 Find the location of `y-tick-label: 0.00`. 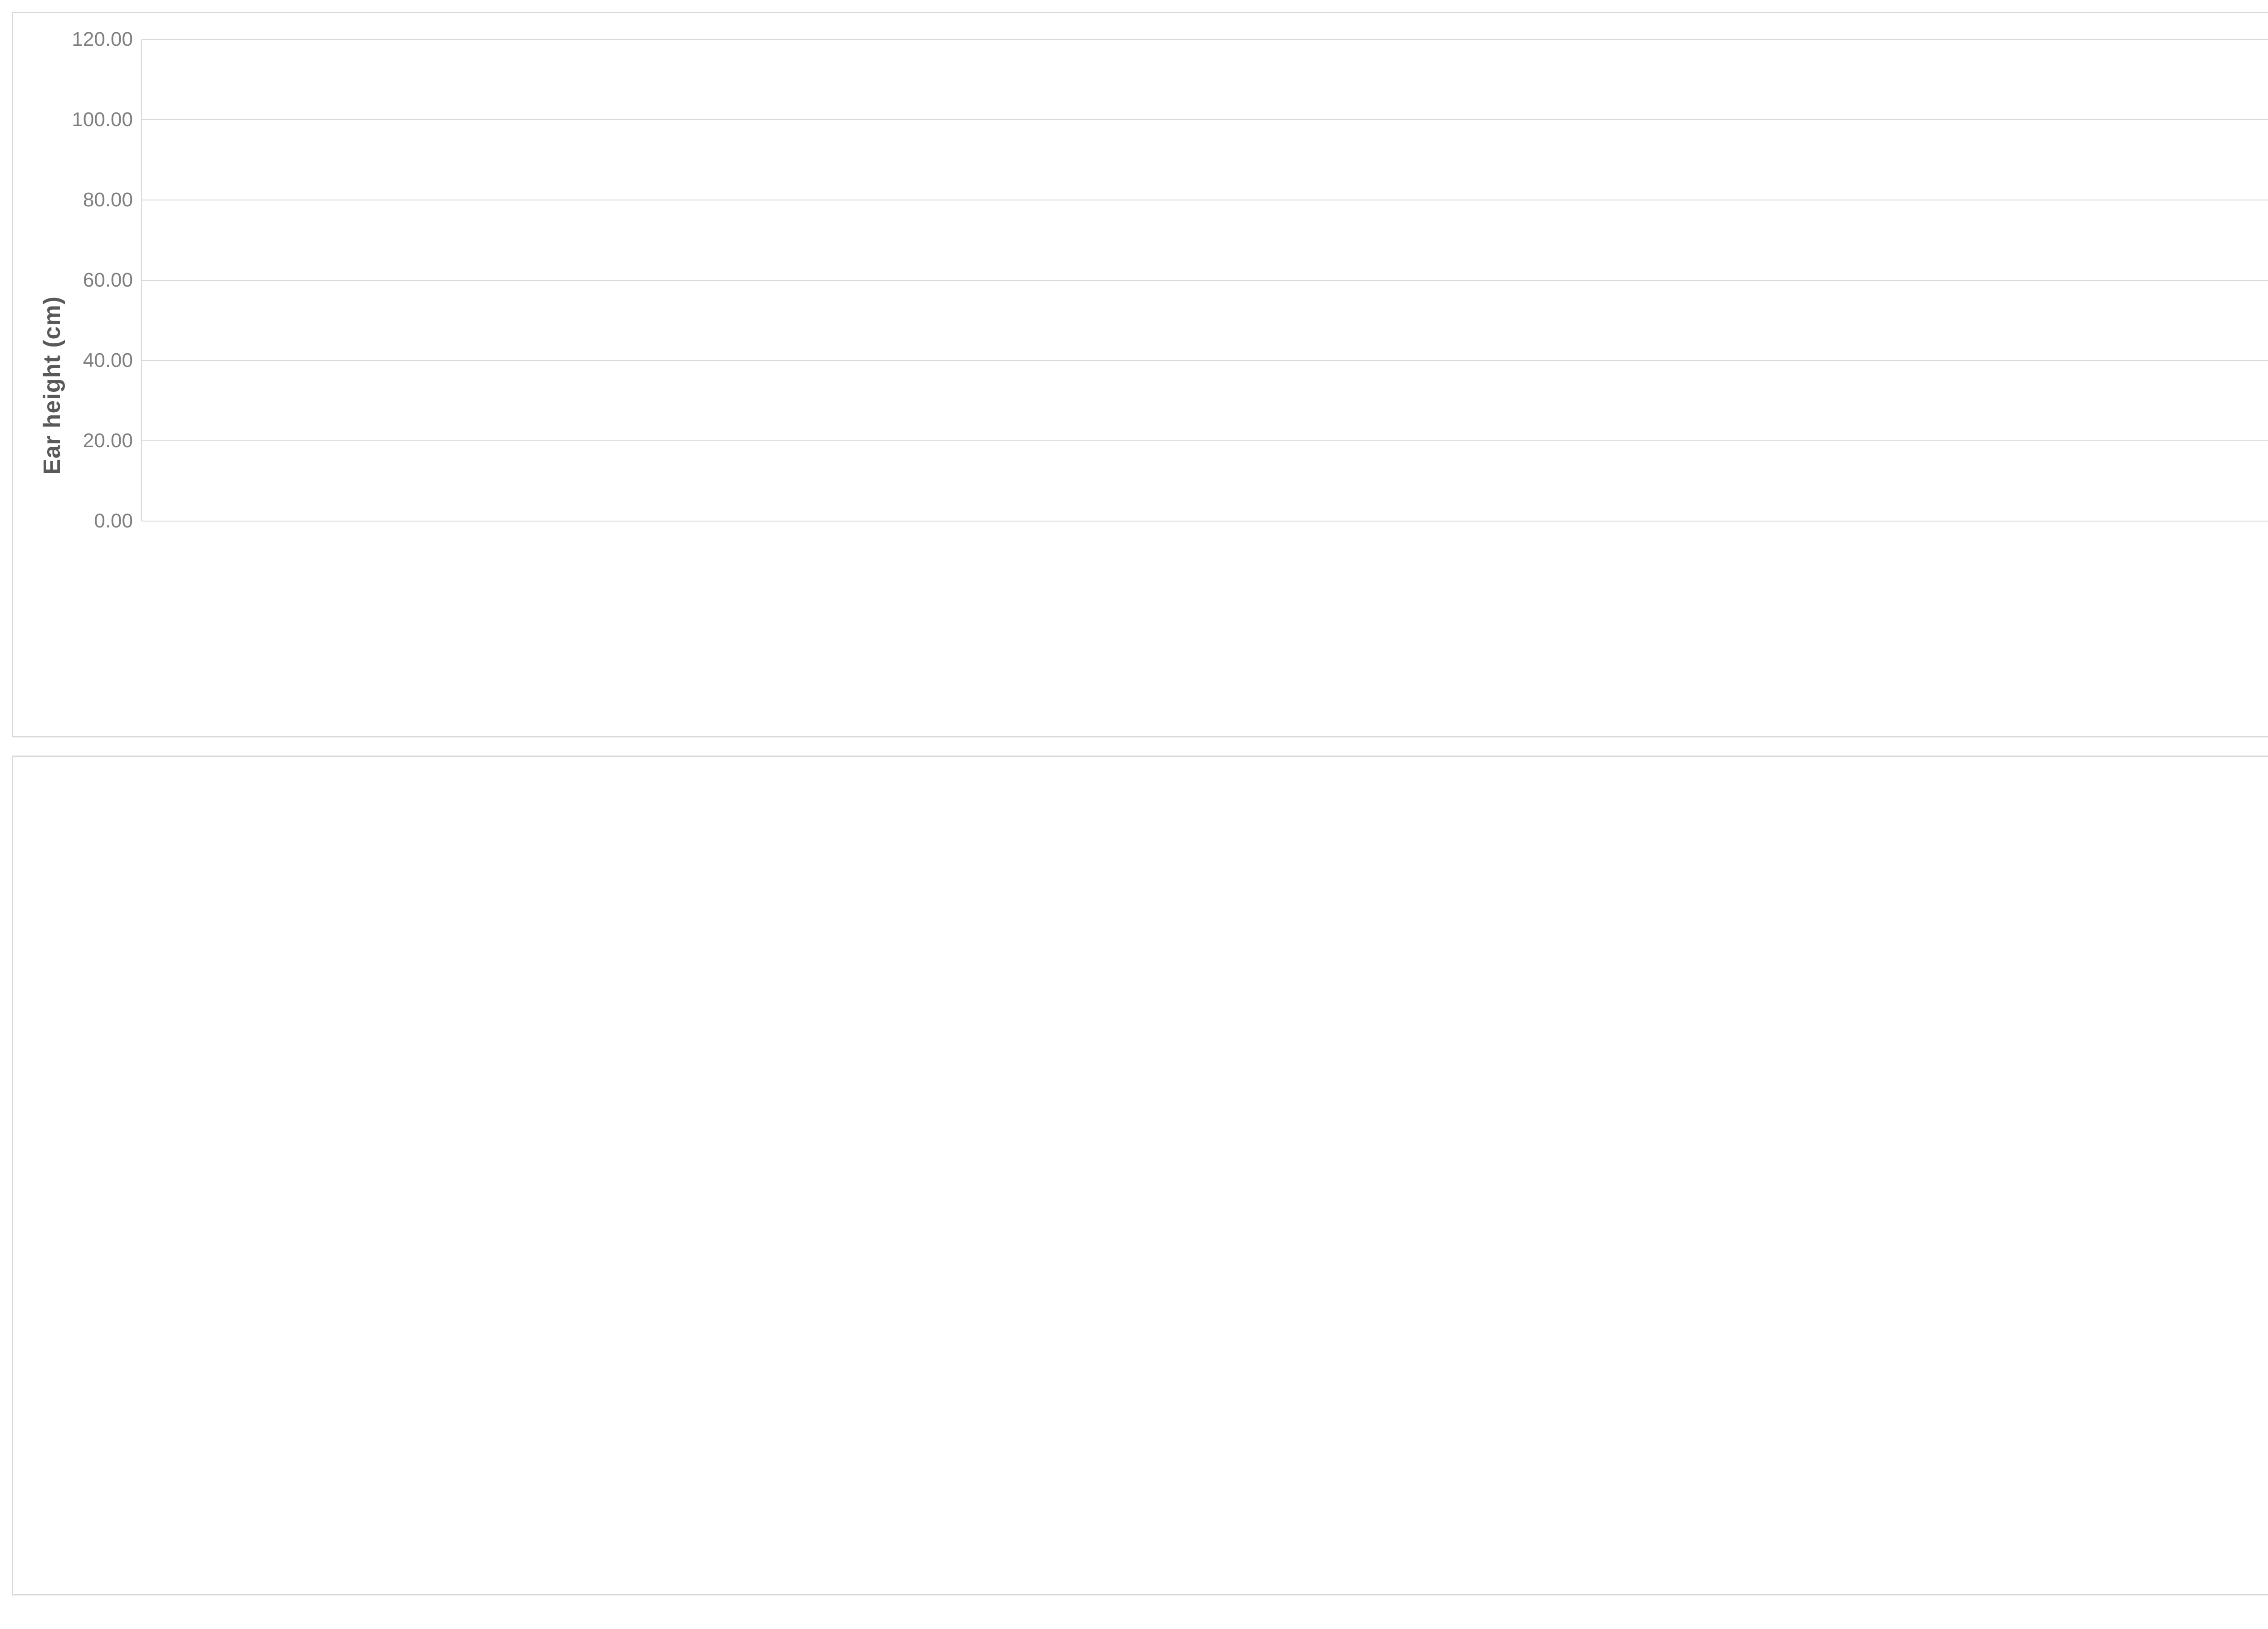

y-tick-label: 0.00 is located at coordinates (113, 521).